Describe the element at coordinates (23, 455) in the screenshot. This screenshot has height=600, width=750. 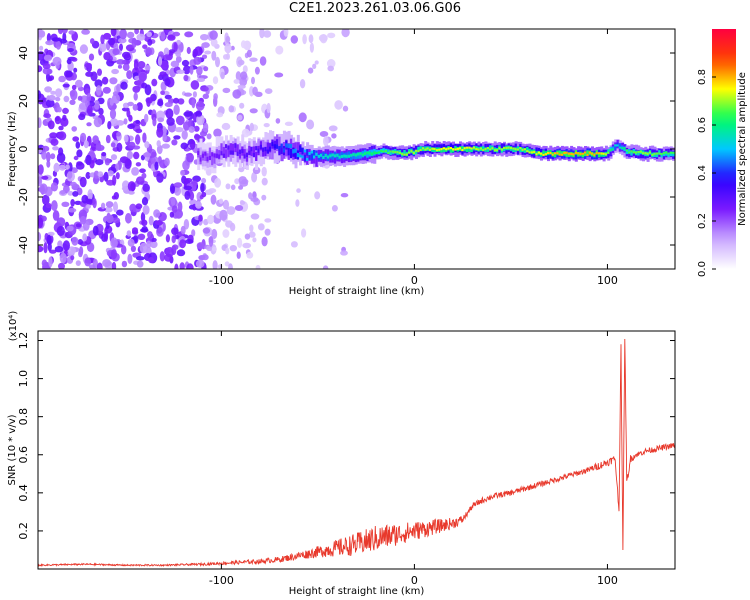
I see `y-tick-label: 0.6` at that location.